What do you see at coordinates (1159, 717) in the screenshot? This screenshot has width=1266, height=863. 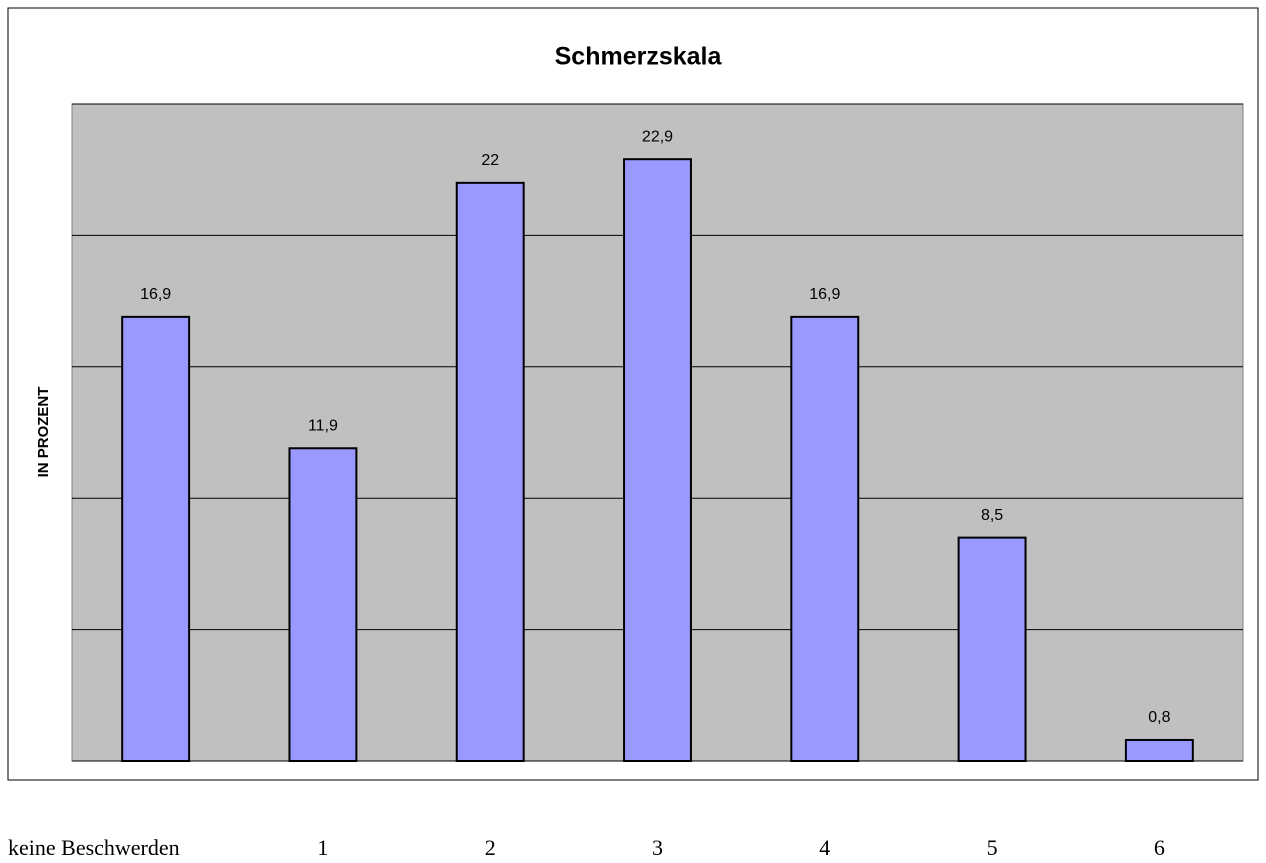 I see `value-label: 0,8` at bounding box center [1159, 717].